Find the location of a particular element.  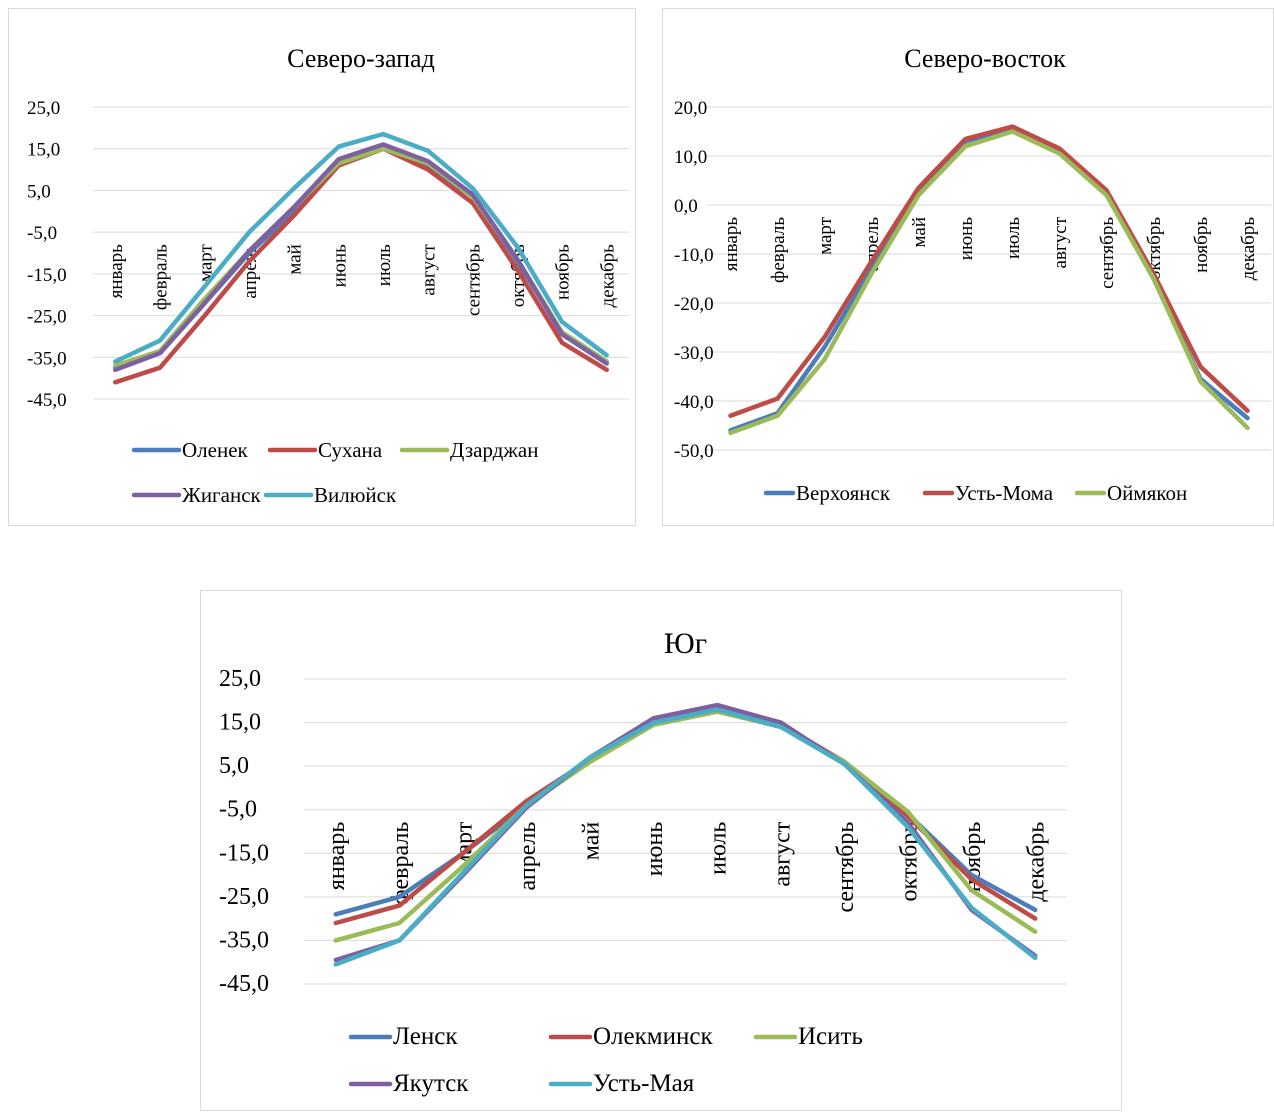

x-tick-label: апрель is located at coordinates (528, 856).